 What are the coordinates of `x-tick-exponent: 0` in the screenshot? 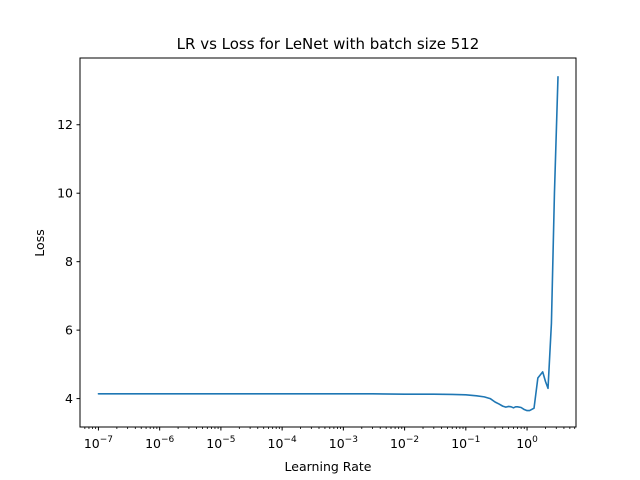 It's located at (535, 440).